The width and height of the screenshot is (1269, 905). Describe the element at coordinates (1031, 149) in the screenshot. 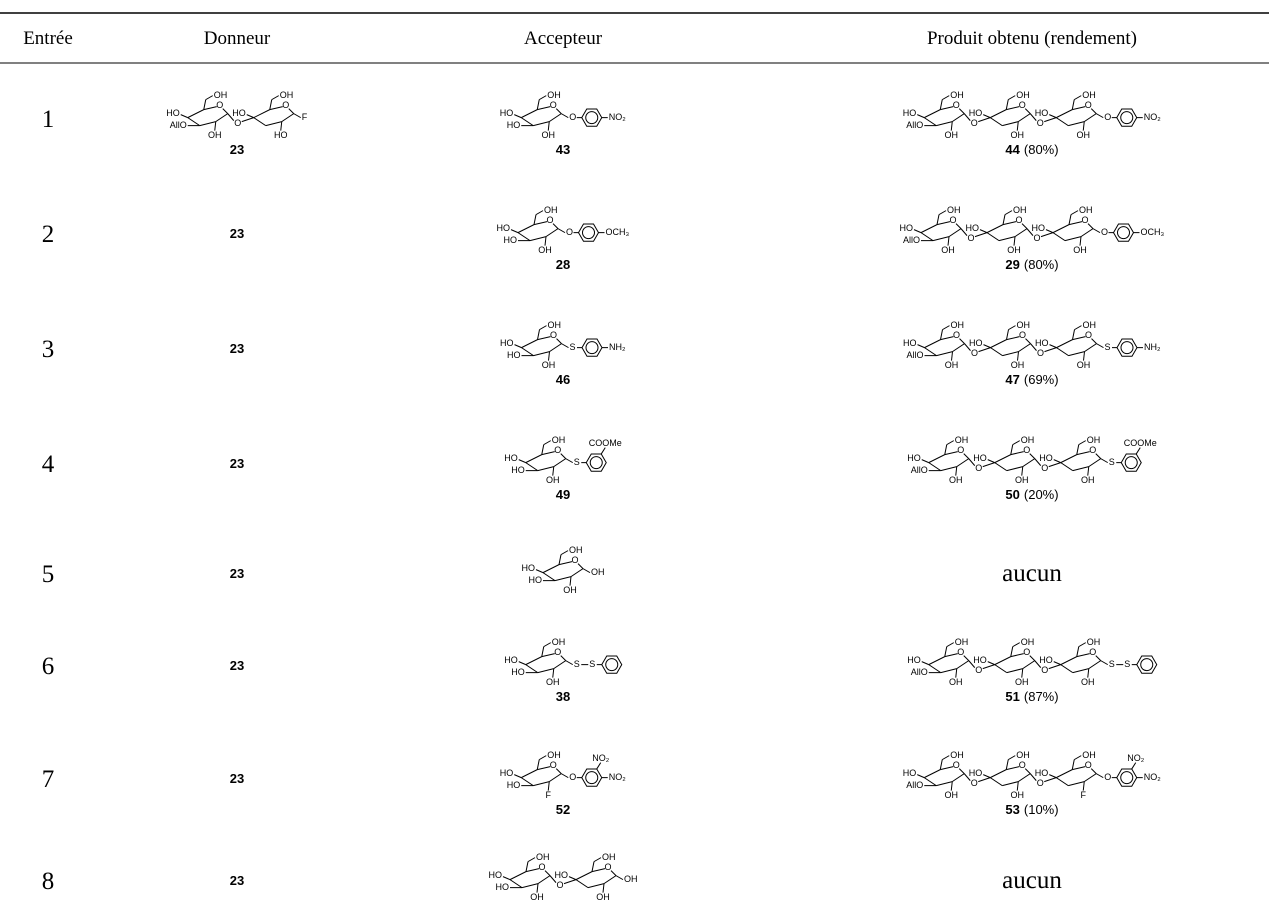

I see `compound-label: 44 (80%)` at that location.